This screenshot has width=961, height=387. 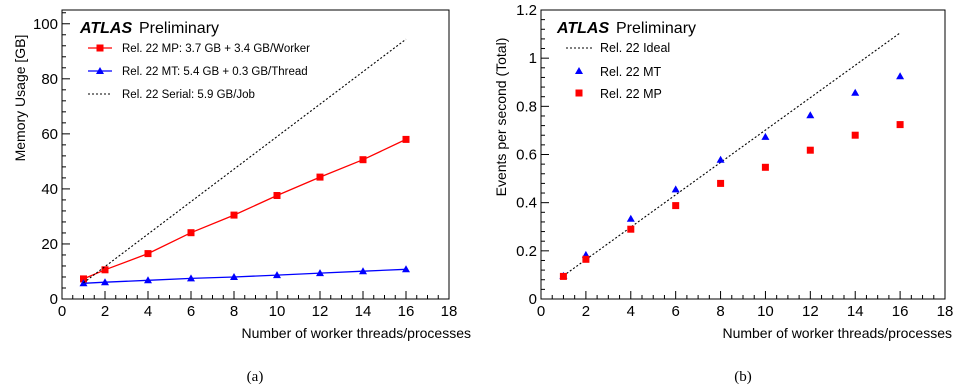 I want to click on legend-mp: Rel. 22 MP: 3.7 GB + 3.4 GB/Worker, so click(x=216, y=49).